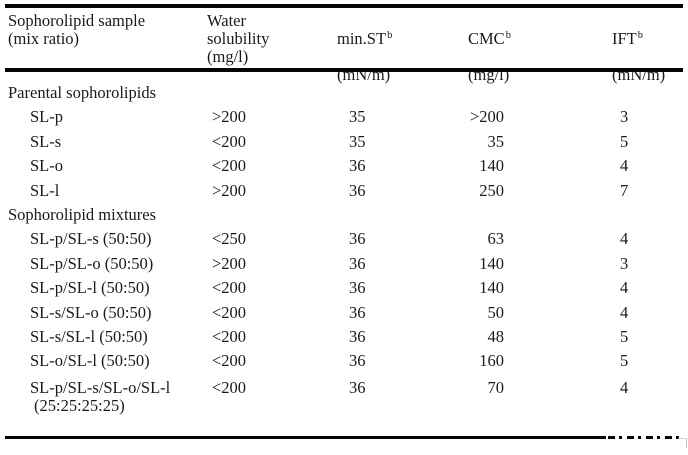 The height and width of the screenshot is (455, 688). Describe the element at coordinates (92, 263) in the screenshot. I see `sample-cell: SL-p/SL-o (50:50)` at that location.